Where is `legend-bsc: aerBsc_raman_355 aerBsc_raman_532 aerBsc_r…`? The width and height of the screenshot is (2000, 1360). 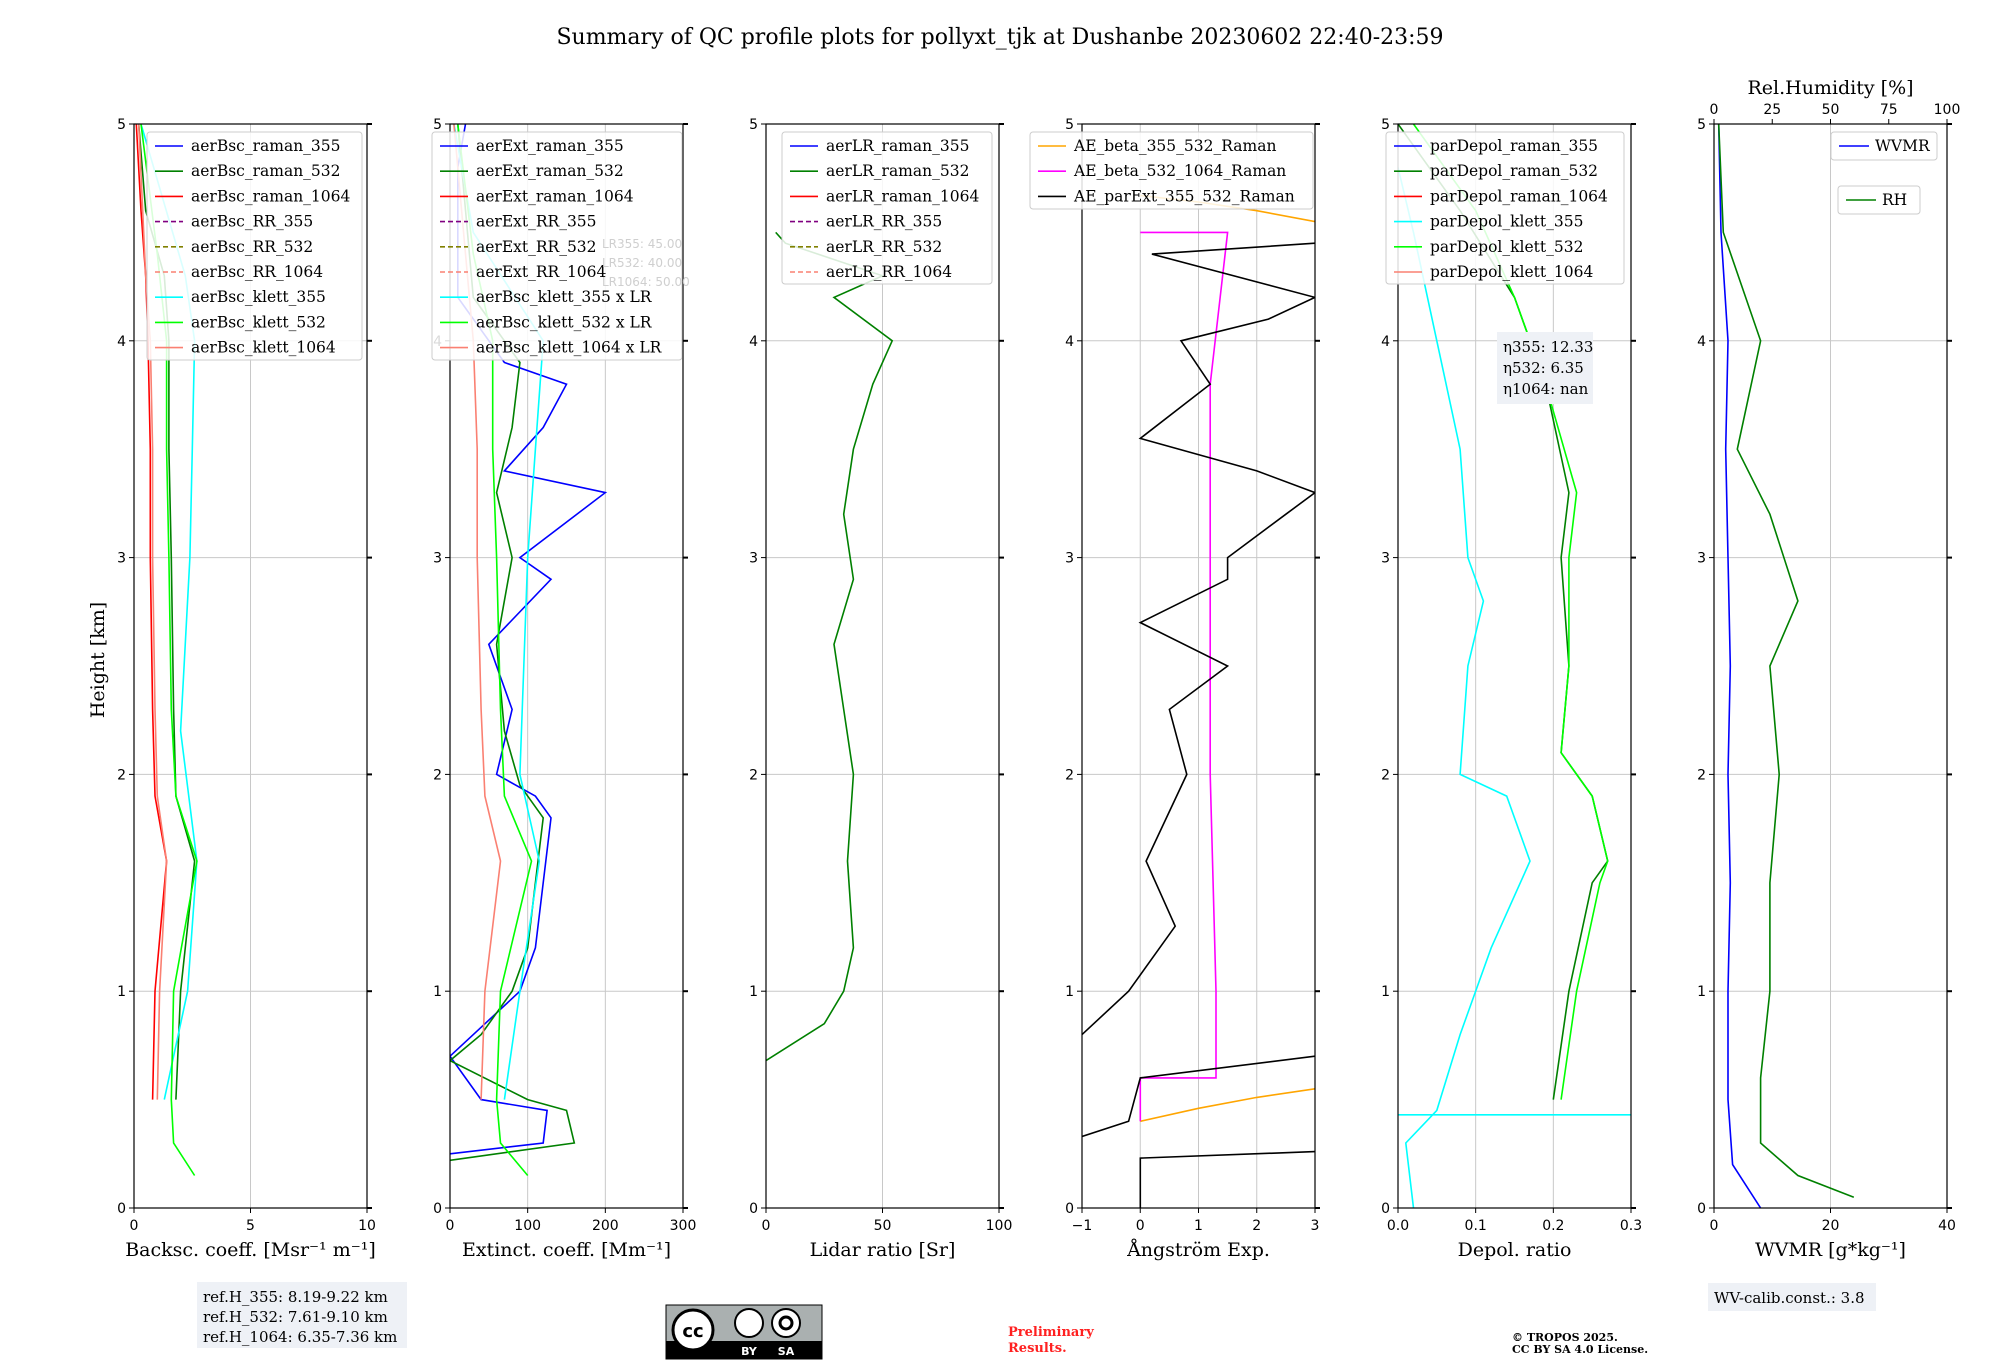 legend-bsc: aerBsc_raman_355 aerBsc_raman_532 aerBsc_r… is located at coordinates (254, 246).